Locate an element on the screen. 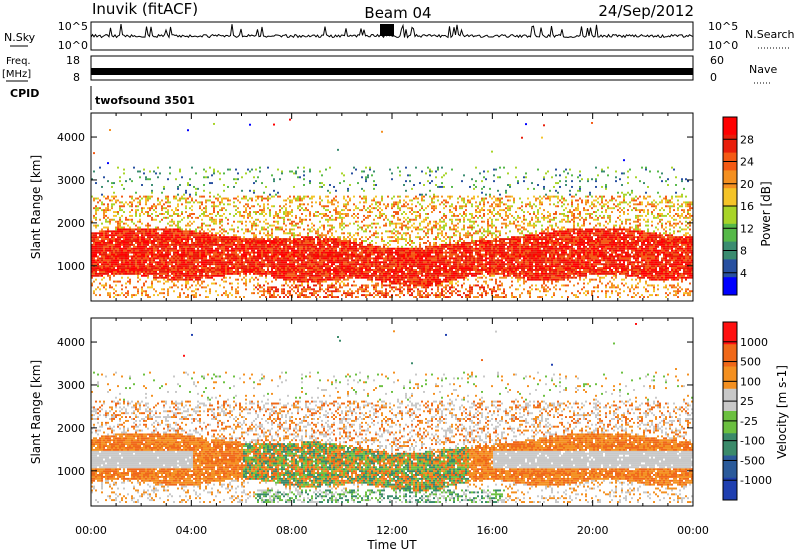 This screenshot has height=554, width=800. nsearch-tick-top: 10^5 is located at coordinates (723, 26).